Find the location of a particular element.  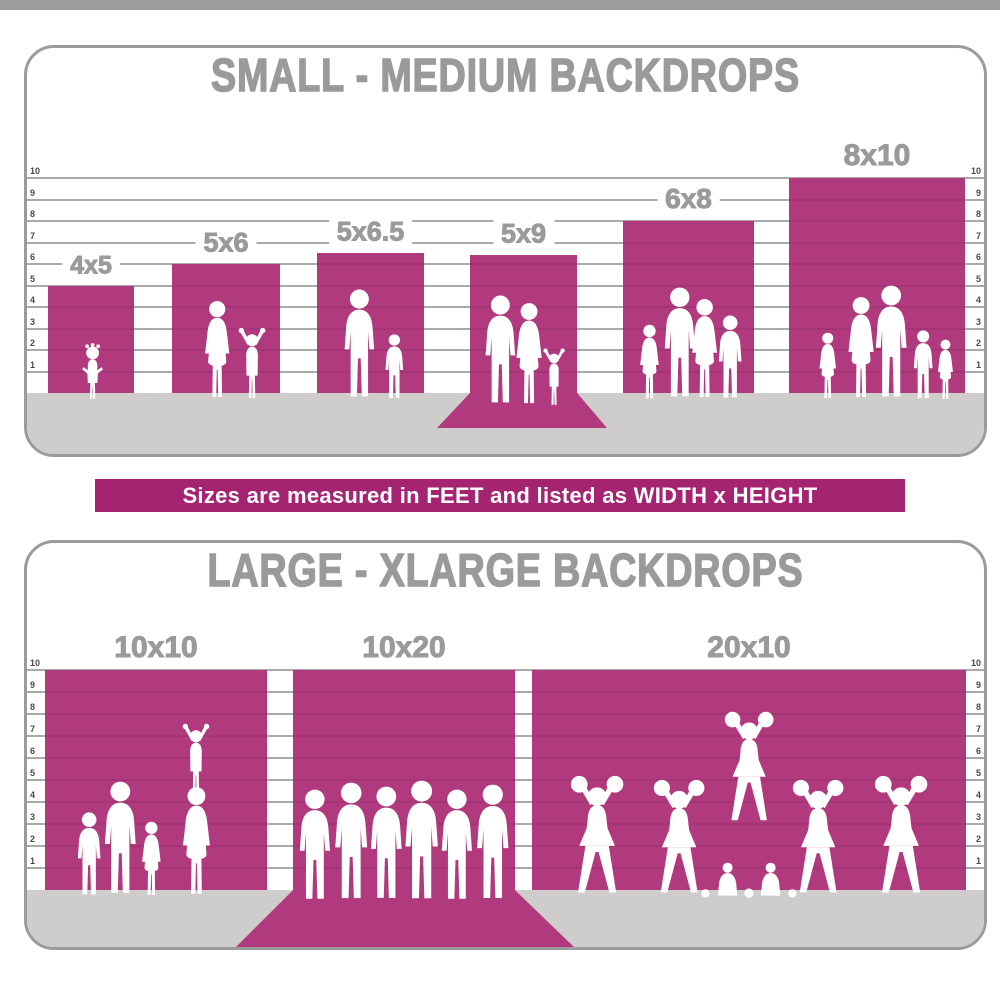

top-border-strip is located at coordinates (500, 5).